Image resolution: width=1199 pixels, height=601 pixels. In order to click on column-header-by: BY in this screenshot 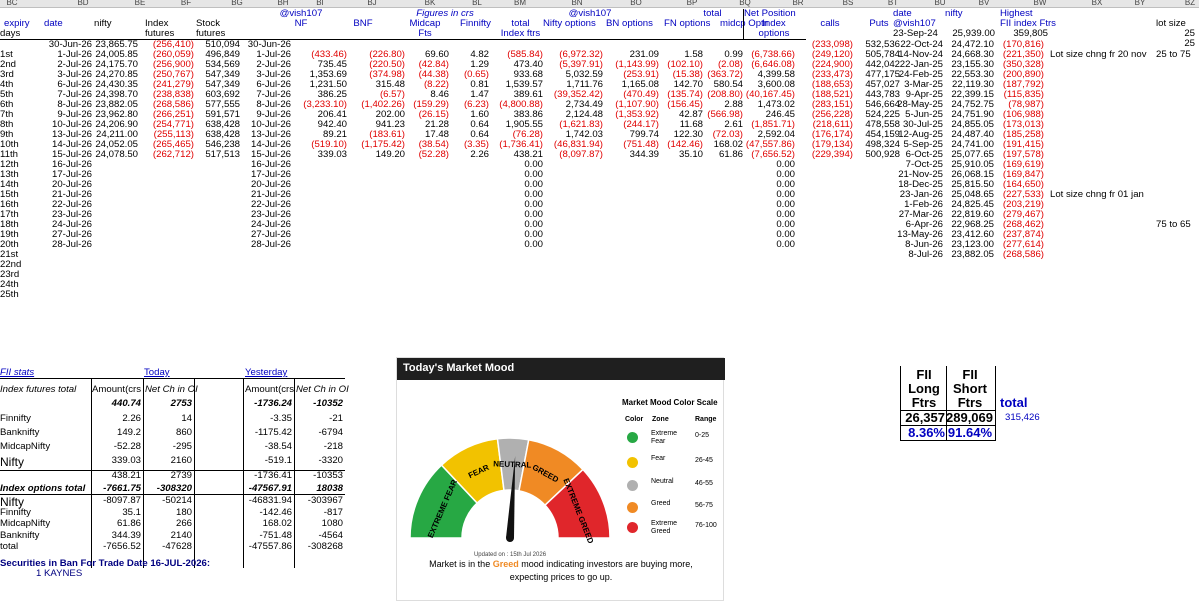, I will do `click(1140, 3)`.